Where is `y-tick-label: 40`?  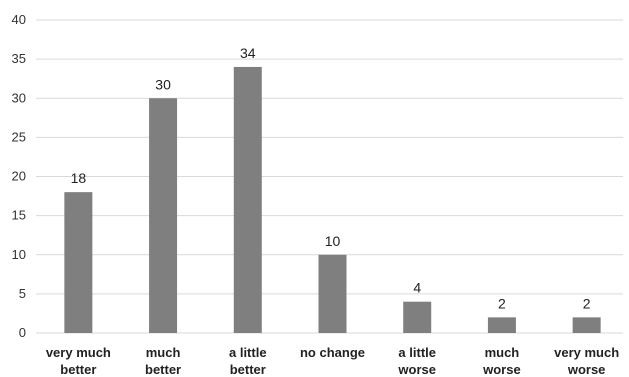
y-tick-label: 40 is located at coordinates (19, 19).